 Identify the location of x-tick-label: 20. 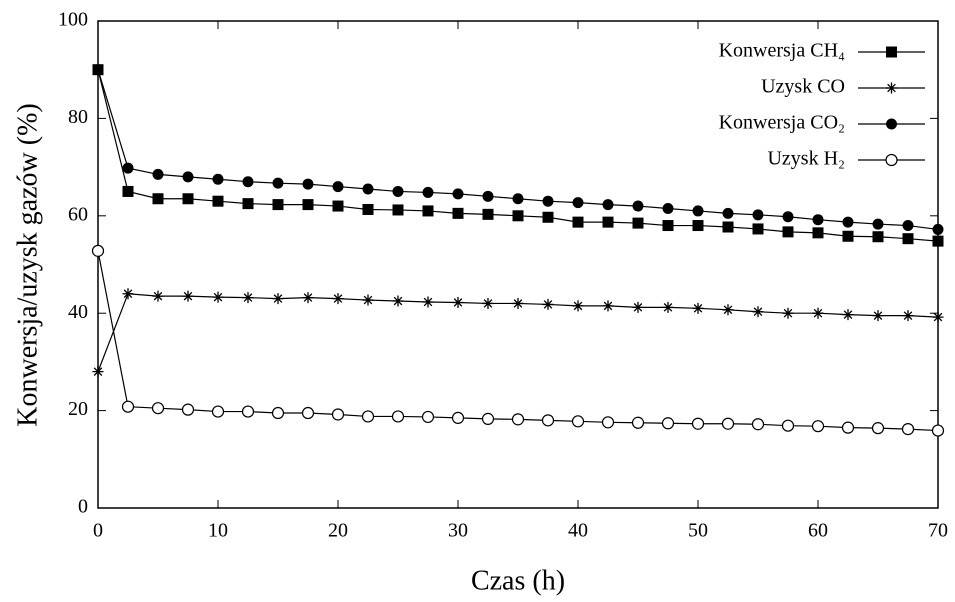
(338, 531).